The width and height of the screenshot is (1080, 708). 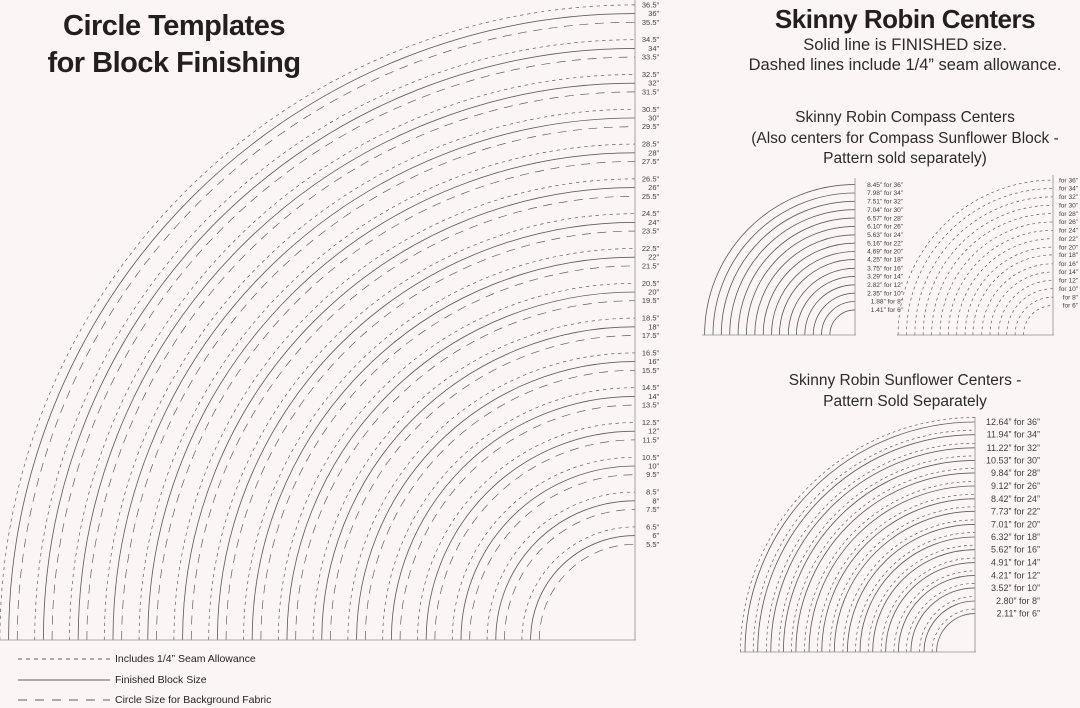 I want to click on block-size-label: 24.5”, so click(x=651, y=213).